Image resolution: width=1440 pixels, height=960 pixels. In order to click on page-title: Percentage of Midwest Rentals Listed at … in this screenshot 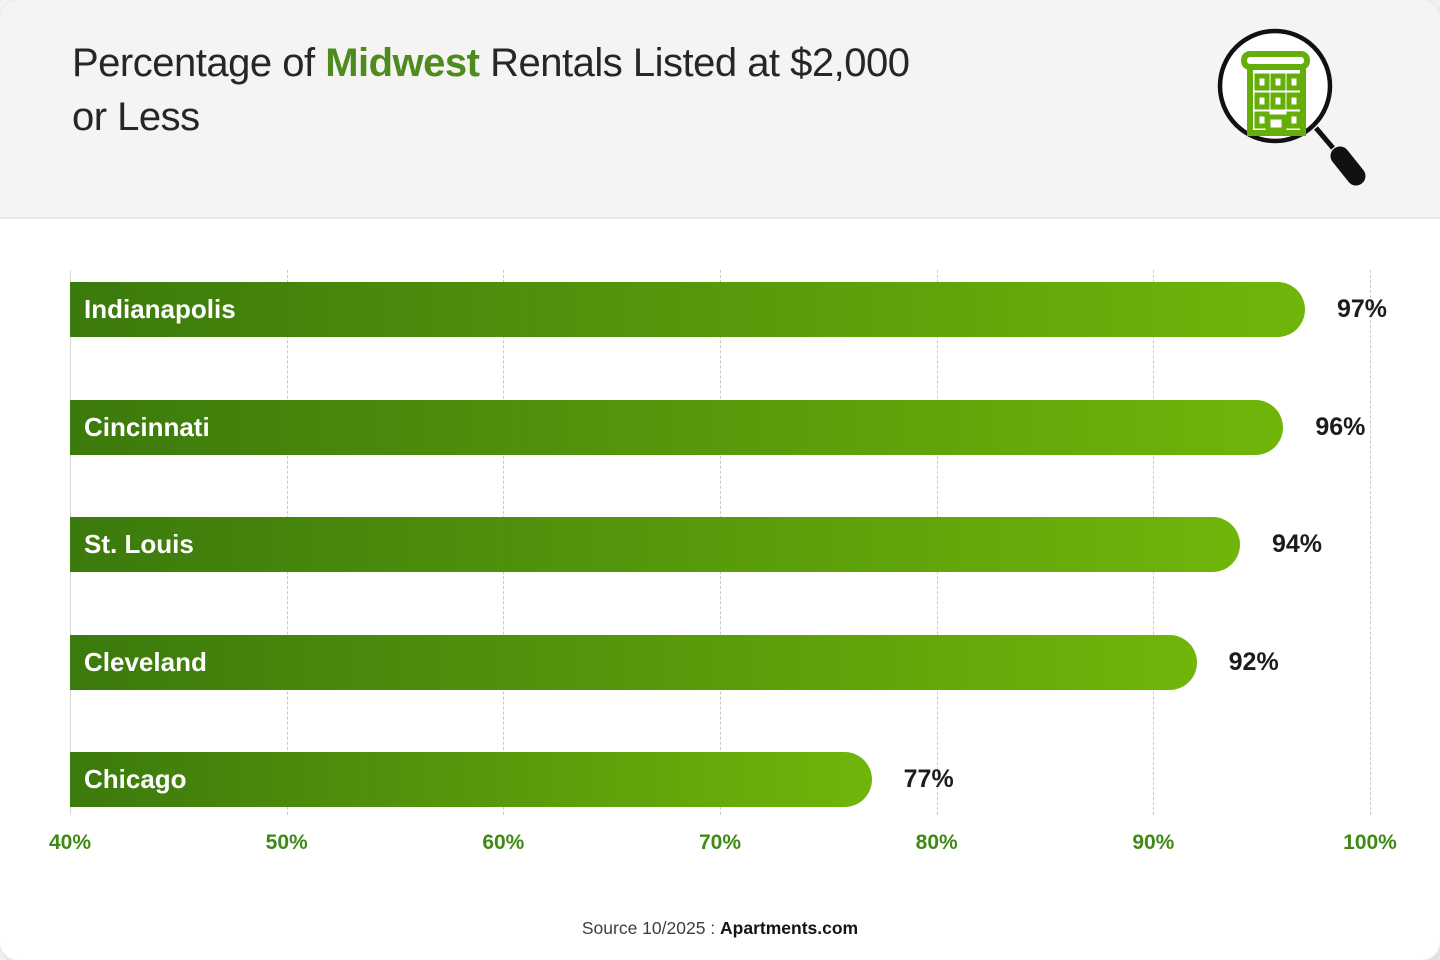, I will do `click(507, 90)`.